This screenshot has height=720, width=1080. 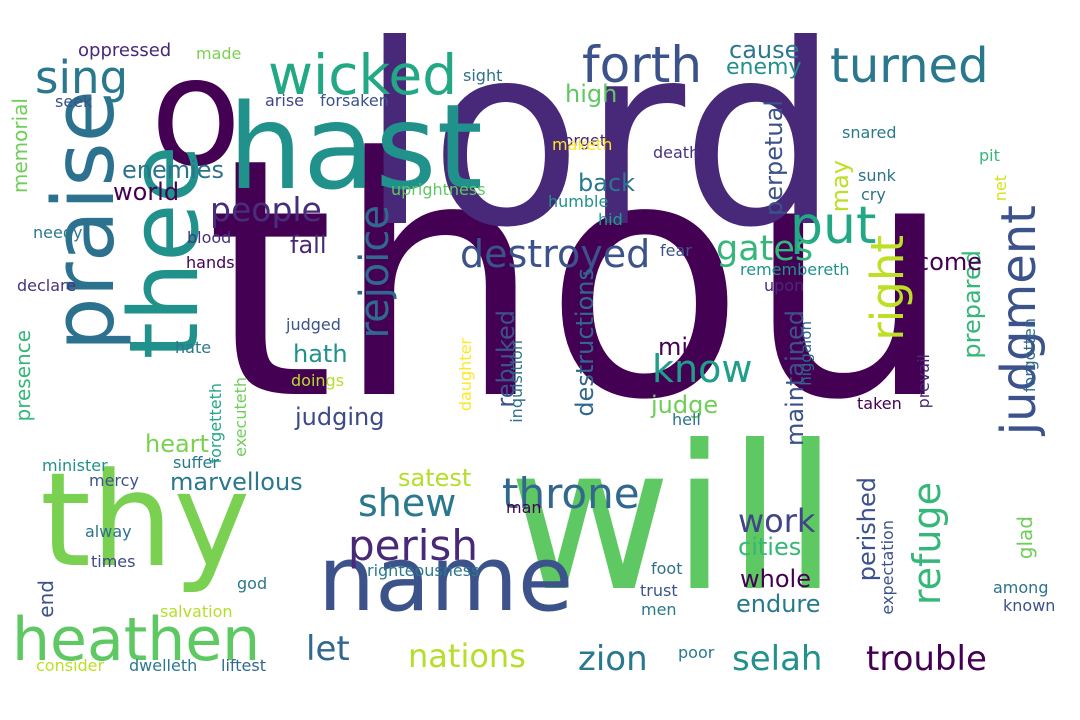 I want to click on word-memorial: memorial, so click(x=20, y=146).